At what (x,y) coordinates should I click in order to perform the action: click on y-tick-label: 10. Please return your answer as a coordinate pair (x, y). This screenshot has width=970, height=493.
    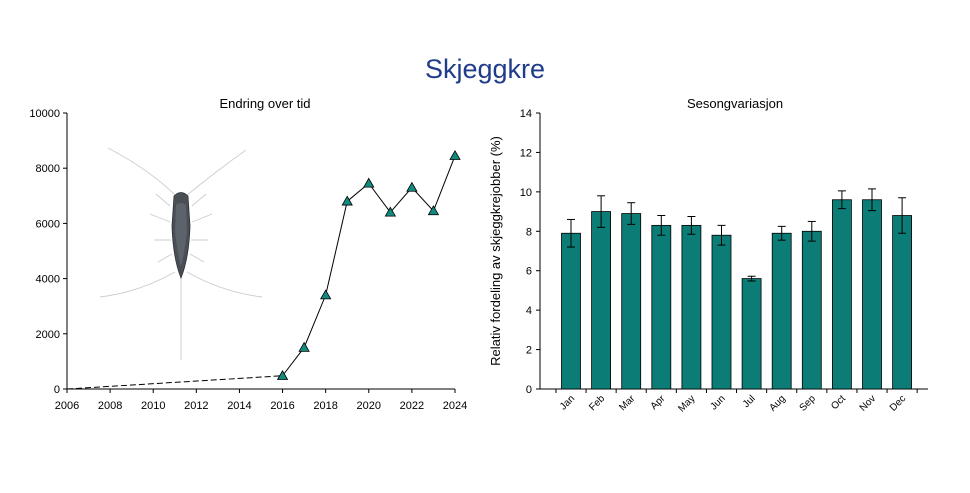
    Looking at the image, I should click on (526, 193).